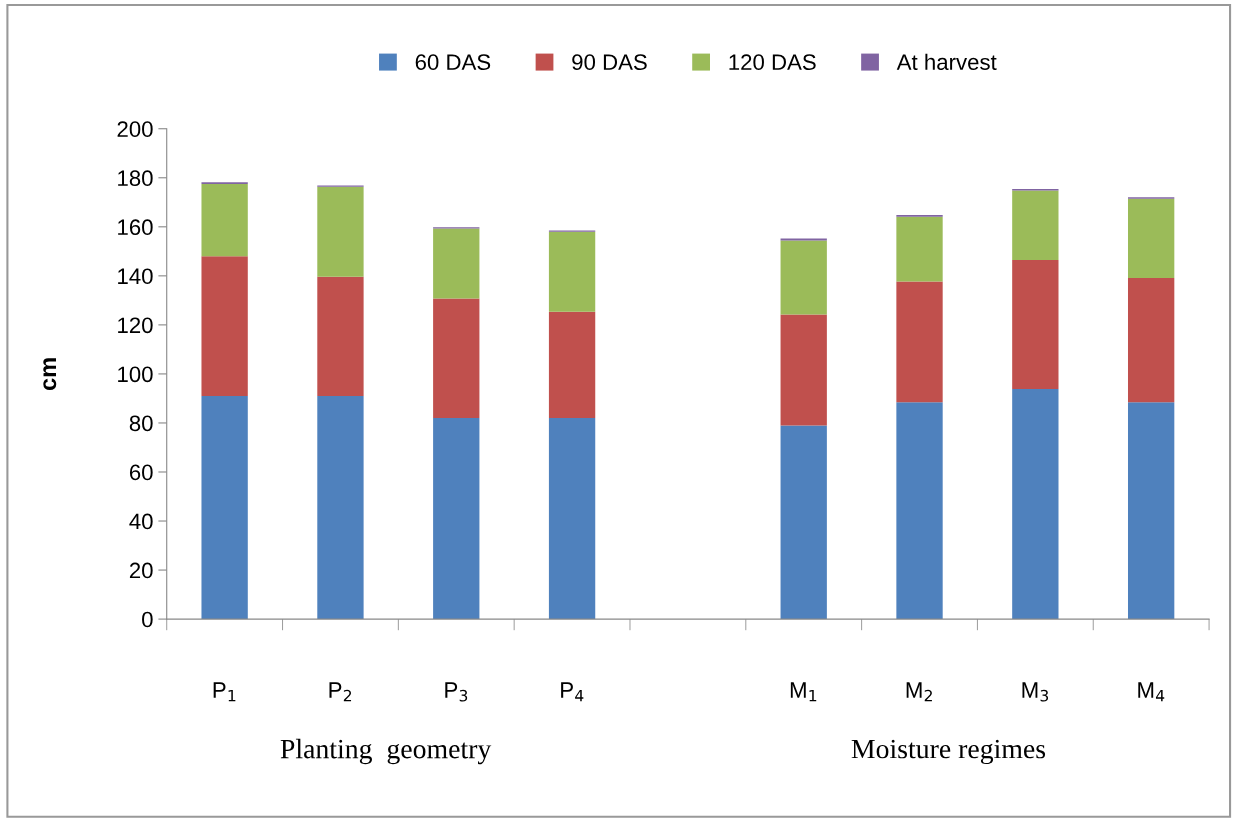 This screenshot has height=820, width=1235. I want to click on x-tick-label: M$_{2}$, so click(919, 692).